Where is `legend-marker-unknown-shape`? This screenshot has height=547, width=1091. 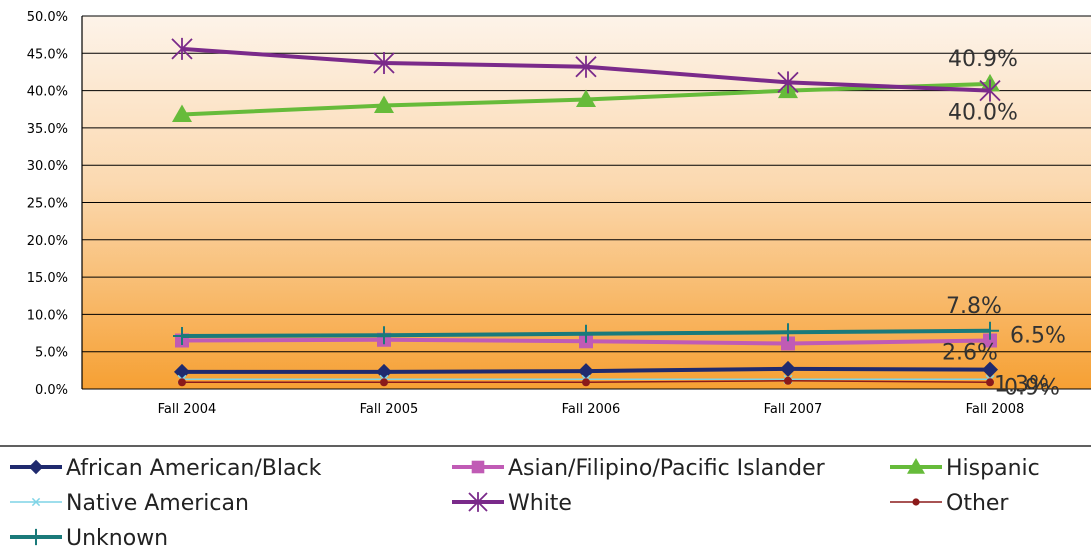 legend-marker-unknown-shape is located at coordinates (36, 537).